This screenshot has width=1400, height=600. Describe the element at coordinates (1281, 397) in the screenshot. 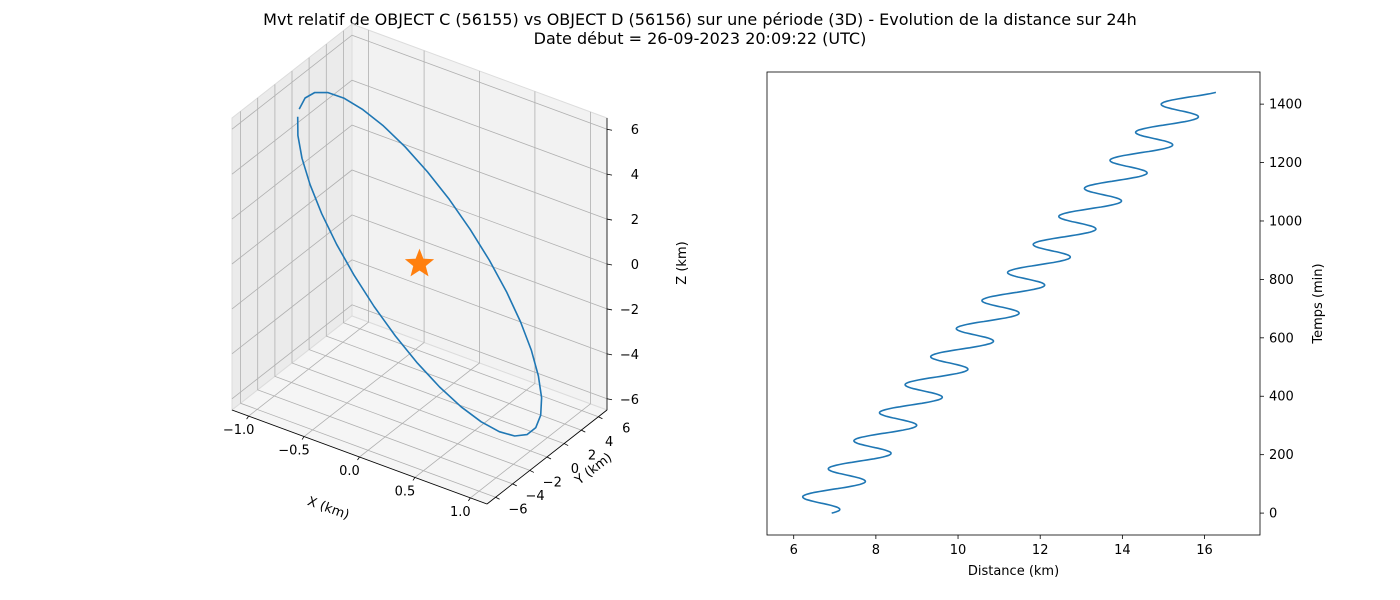

I see `y-tick-label: 400` at that location.